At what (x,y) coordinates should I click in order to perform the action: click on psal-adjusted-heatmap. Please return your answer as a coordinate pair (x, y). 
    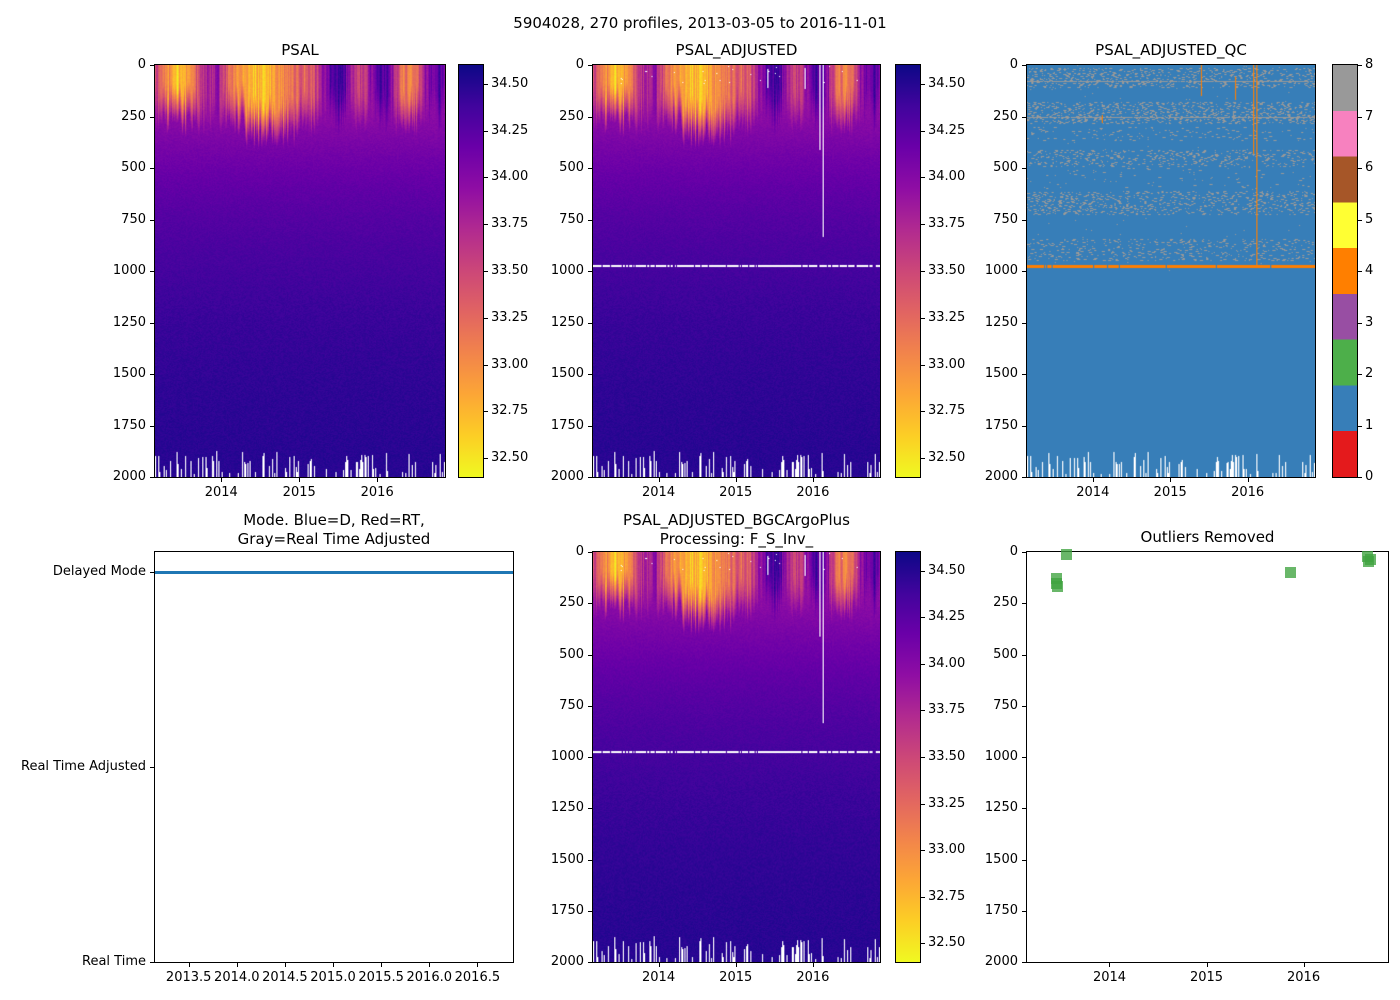
    Looking at the image, I should click on (736, 271).